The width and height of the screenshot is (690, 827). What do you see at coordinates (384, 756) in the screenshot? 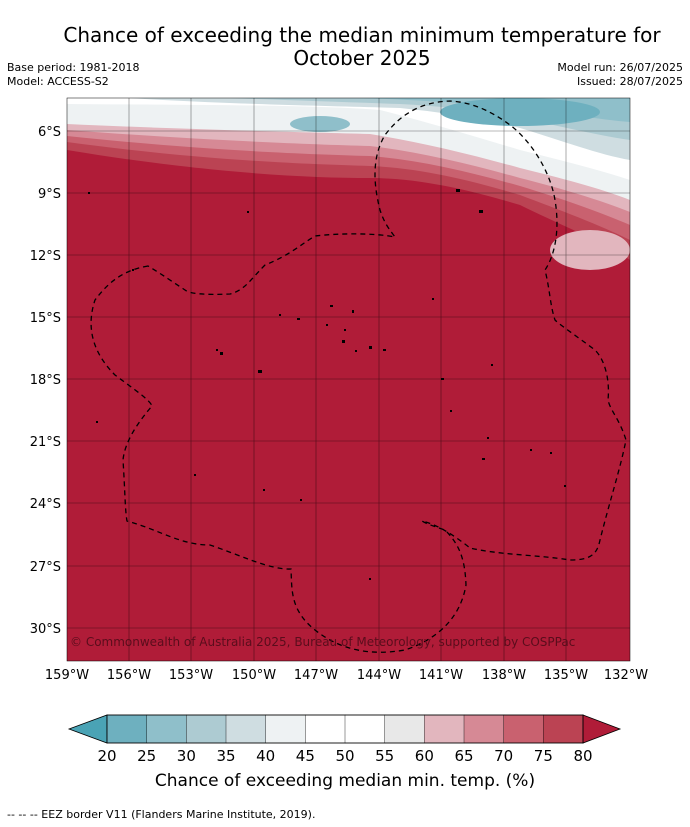
I see `colorbar-tick-label: 55` at bounding box center [384, 756].